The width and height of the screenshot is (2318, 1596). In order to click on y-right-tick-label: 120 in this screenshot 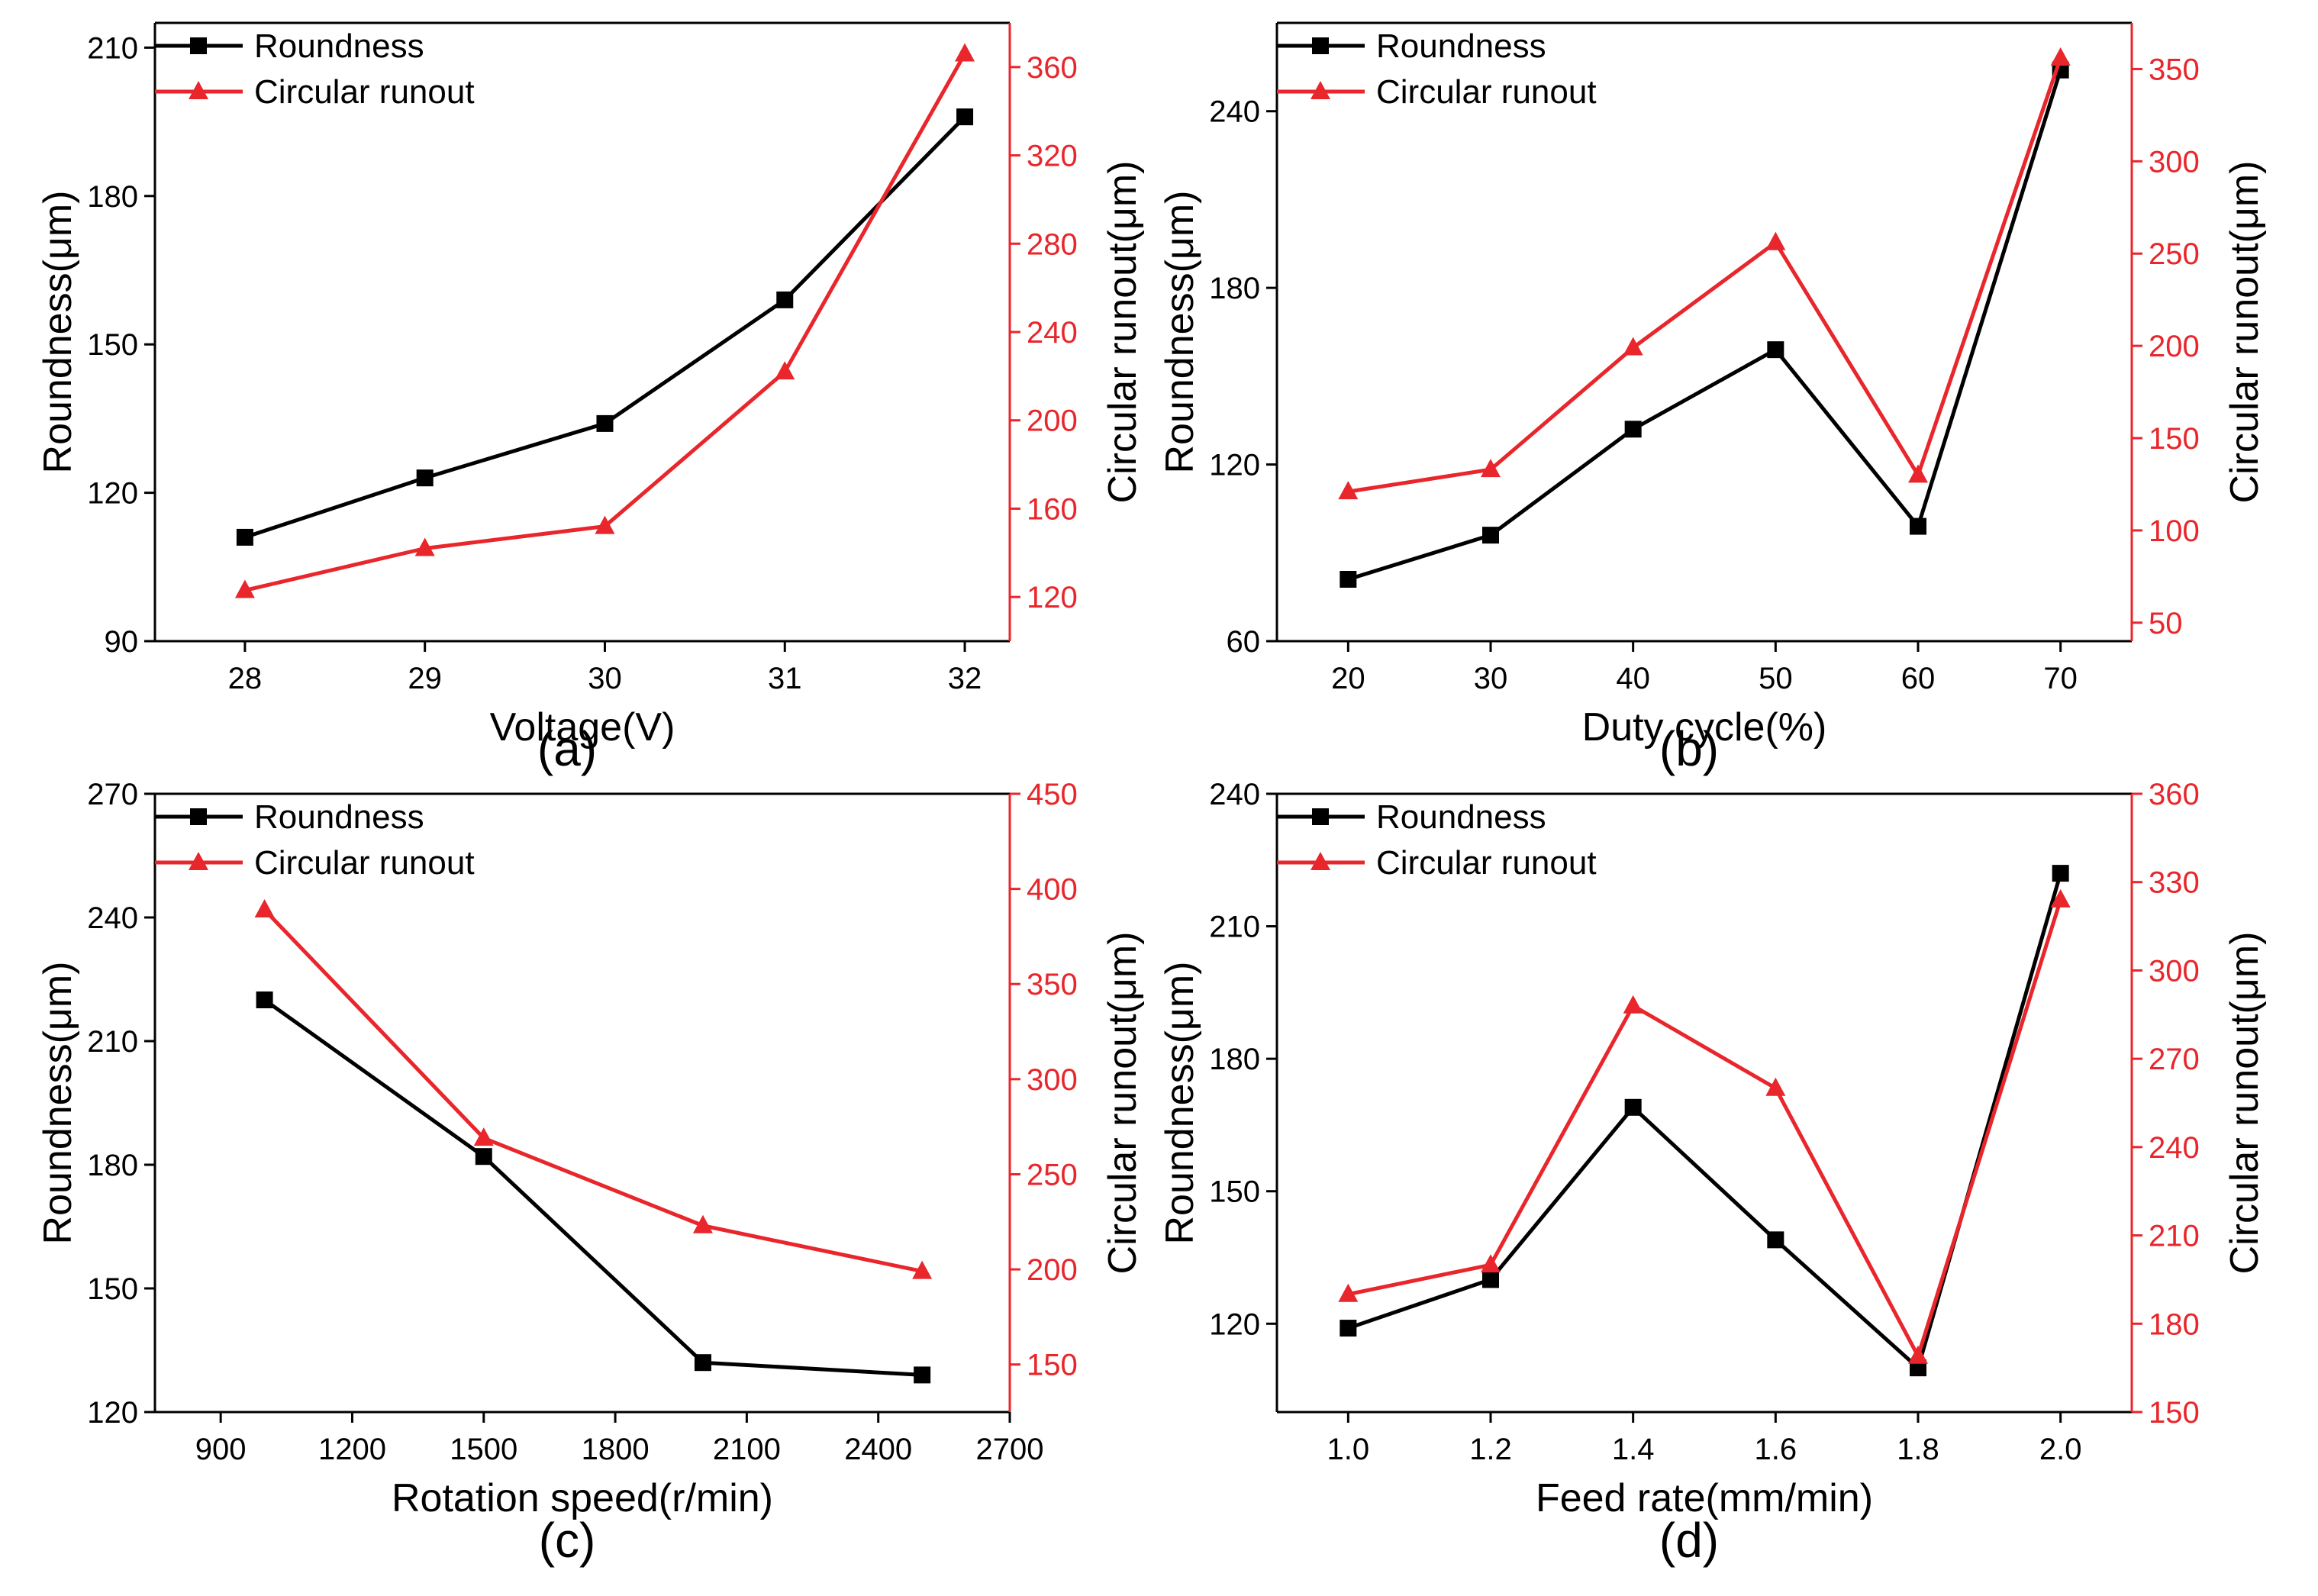, I will do `click(1052, 597)`.